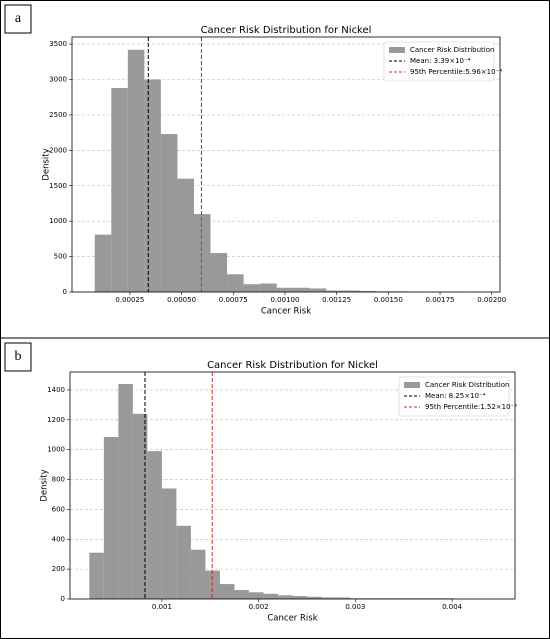  I want to click on y-tick-label: 400, so click(58, 539).